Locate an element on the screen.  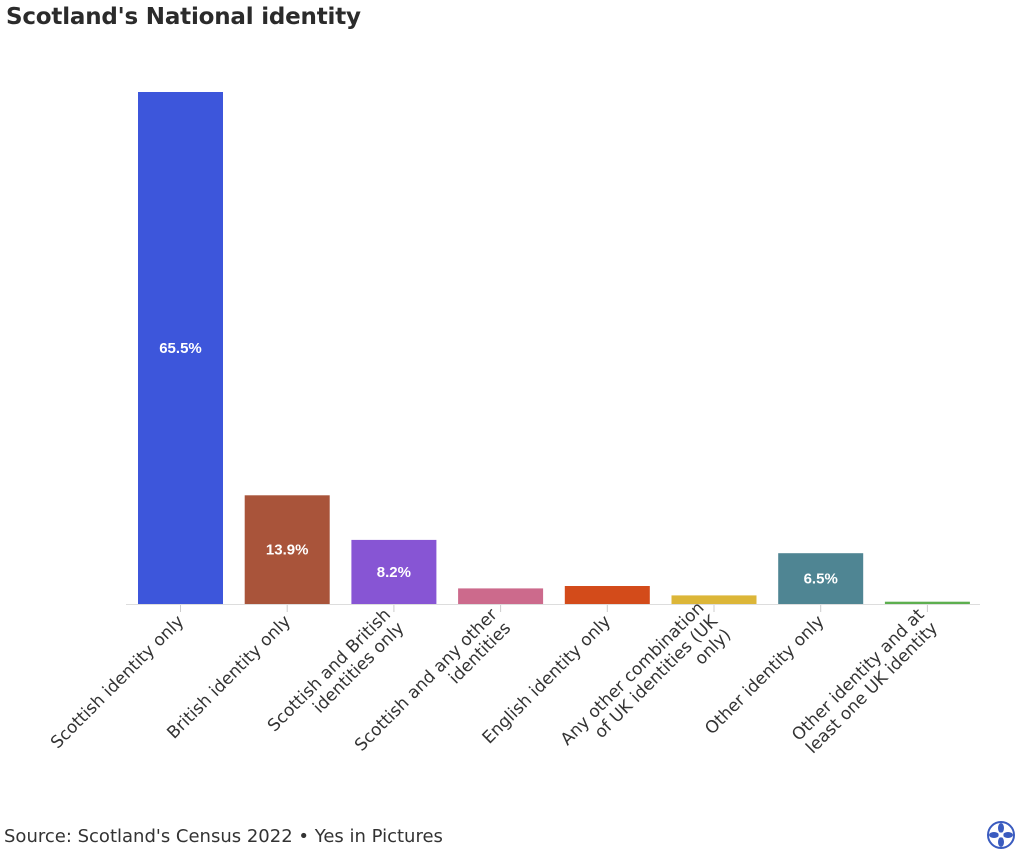
saltire-flower-logo-icon is located at coordinates (1001, 835).